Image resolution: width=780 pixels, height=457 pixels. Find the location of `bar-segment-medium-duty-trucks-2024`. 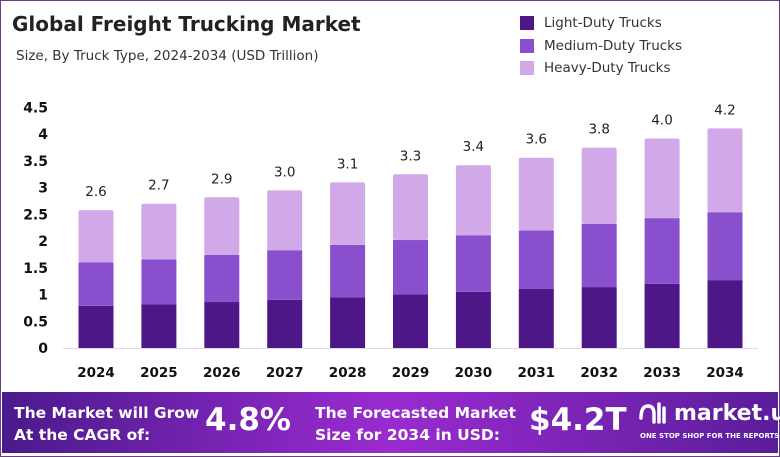

bar-segment-medium-duty-trucks-2024 is located at coordinates (96, 284).